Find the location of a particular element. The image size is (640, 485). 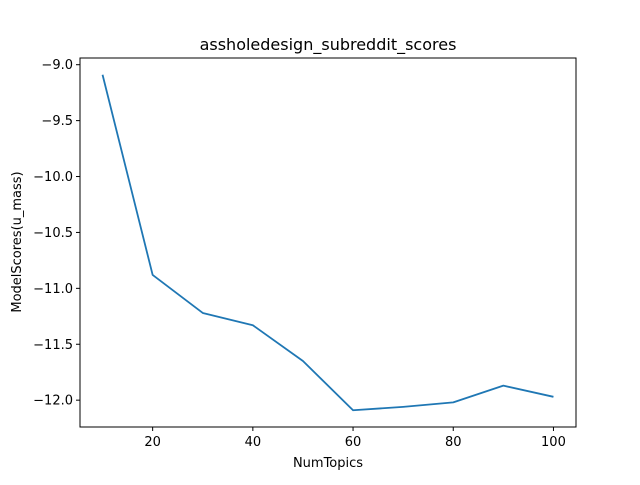

y-axis: −12.0 −11.5 −11.0 −10.5 −10.0 −9.5 −9.0 is located at coordinates (56, 233).